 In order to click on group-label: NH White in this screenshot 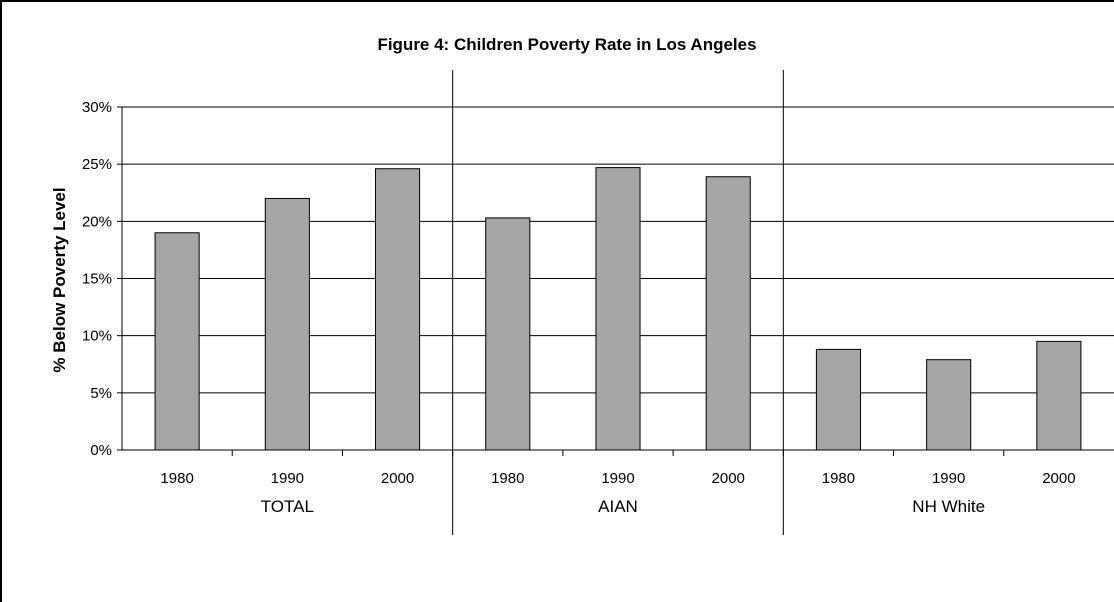, I will do `click(948, 506)`.